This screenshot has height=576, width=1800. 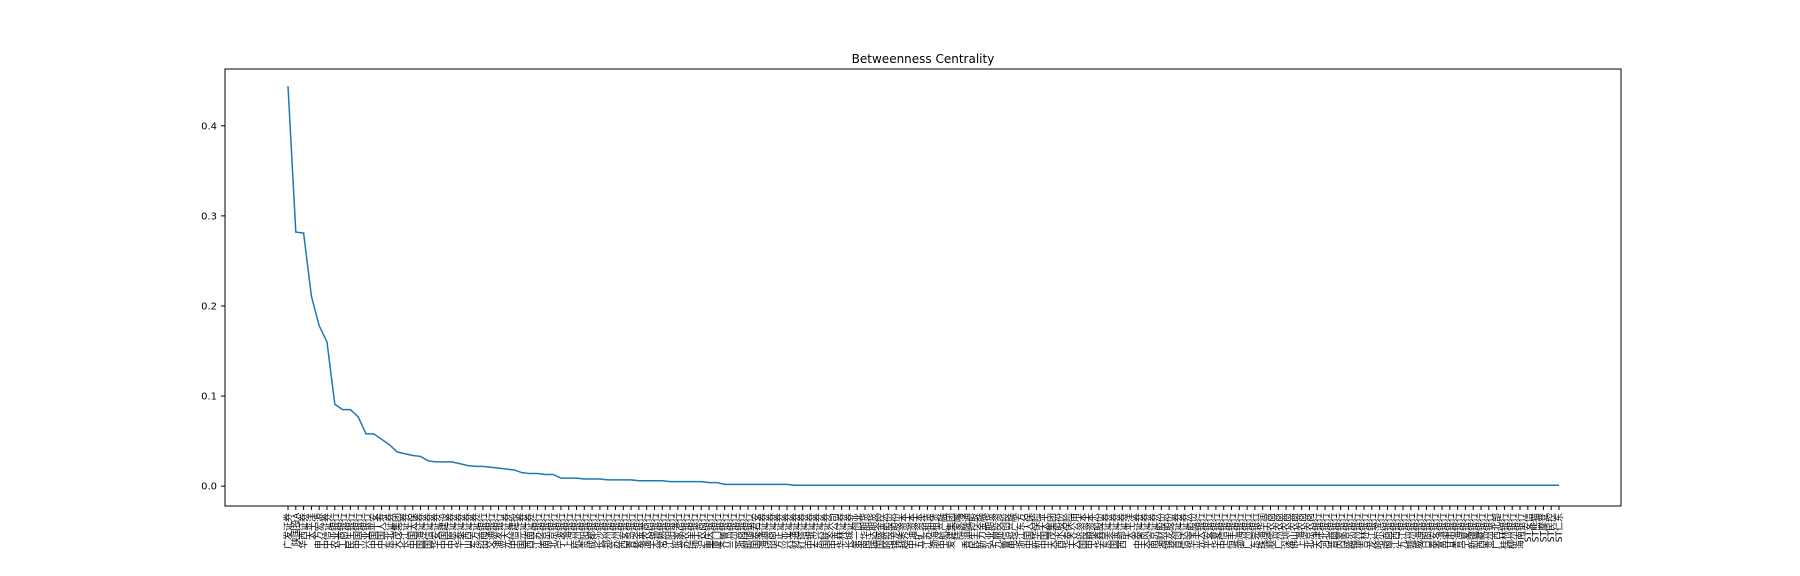 What do you see at coordinates (678, 531) in the screenshot?
I see `x-tick-label: 张家港行` at bounding box center [678, 531].